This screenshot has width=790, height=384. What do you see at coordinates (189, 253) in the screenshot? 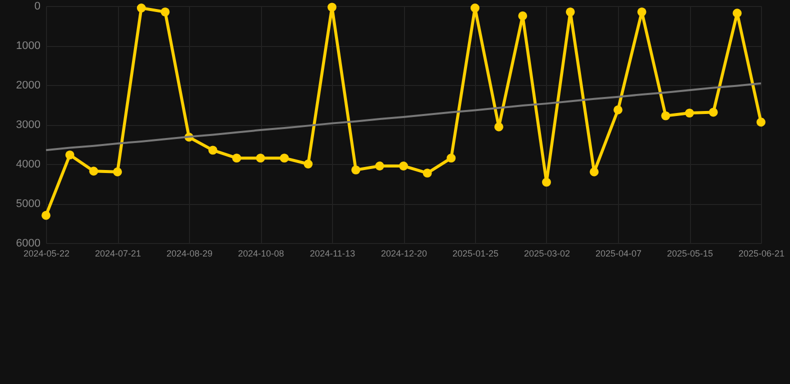
I see `x-tick-label: 2024-08-29` at bounding box center [189, 253].